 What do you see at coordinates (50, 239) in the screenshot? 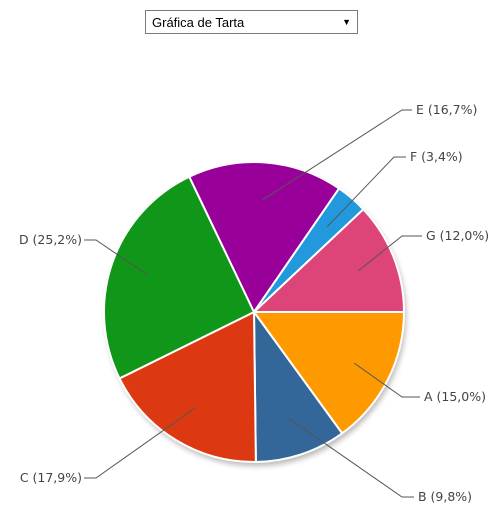
I see `slice-label-d: D (25,2%)` at bounding box center [50, 239].